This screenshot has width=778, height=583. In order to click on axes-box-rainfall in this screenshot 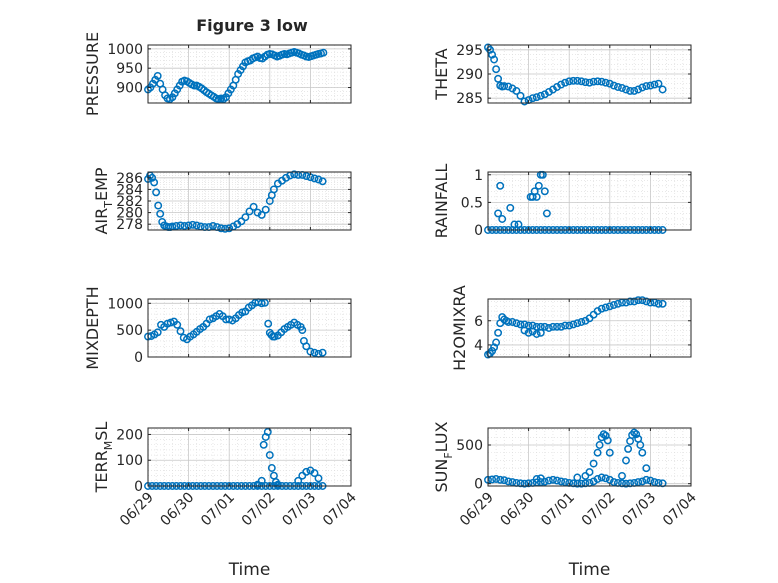, I will do `click(589, 201)`.